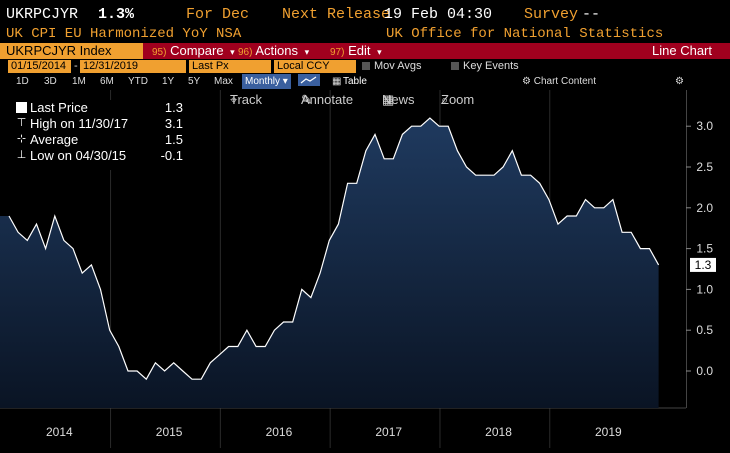  What do you see at coordinates (498, 432) in the screenshot?
I see `x-tick-label: 2018` at bounding box center [498, 432].